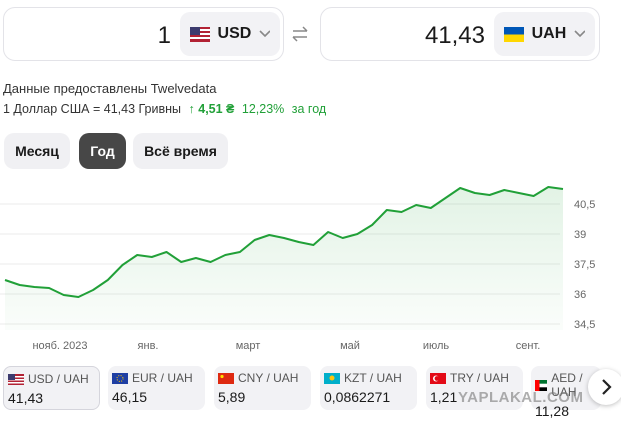 The width and height of the screenshot is (621, 429). What do you see at coordinates (584, 265) in the screenshot?
I see `y-tick-label: 37,5` at bounding box center [584, 265].